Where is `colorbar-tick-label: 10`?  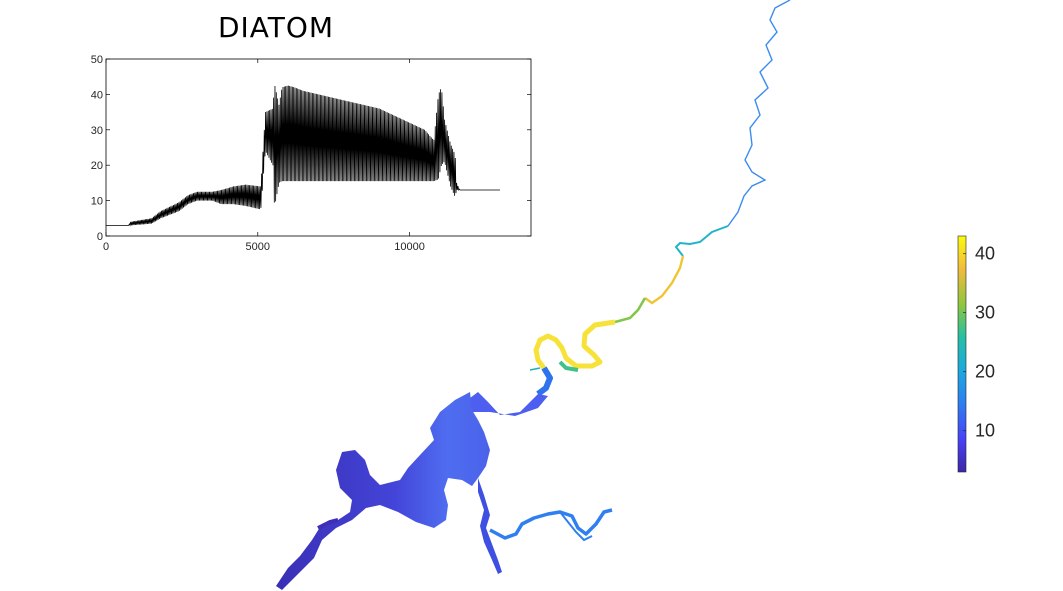 colorbar-tick-label: 10 is located at coordinates (985, 431).